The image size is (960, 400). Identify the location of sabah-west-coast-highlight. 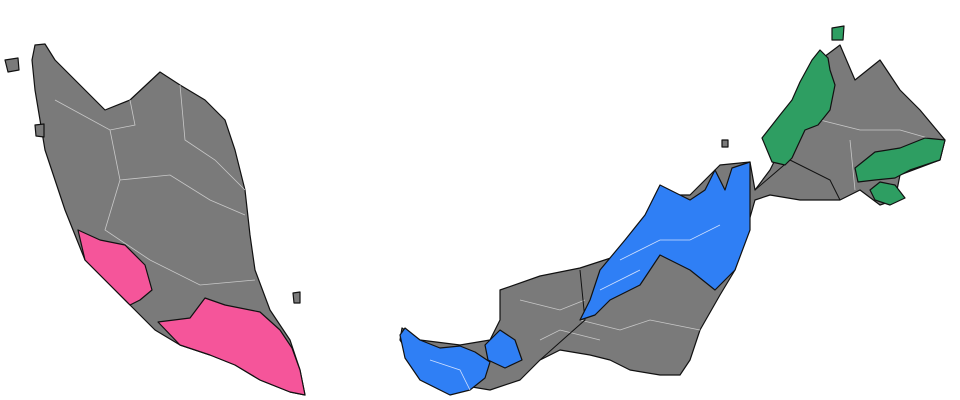
(798, 107).